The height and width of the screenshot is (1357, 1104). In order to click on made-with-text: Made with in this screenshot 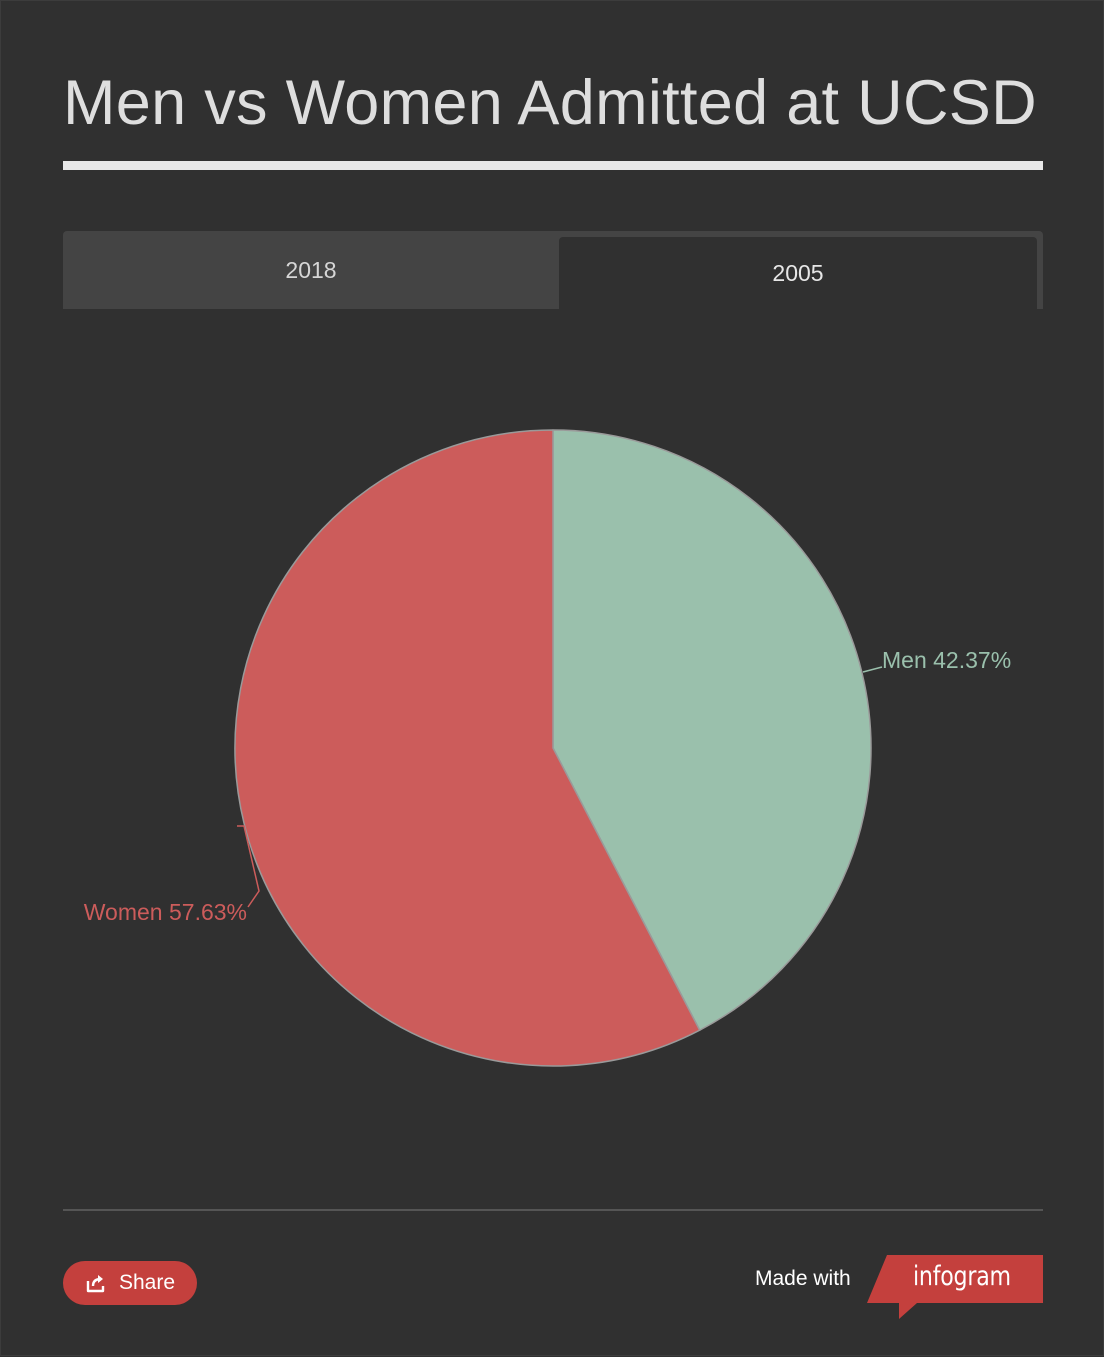, I will do `click(803, 1278)`.